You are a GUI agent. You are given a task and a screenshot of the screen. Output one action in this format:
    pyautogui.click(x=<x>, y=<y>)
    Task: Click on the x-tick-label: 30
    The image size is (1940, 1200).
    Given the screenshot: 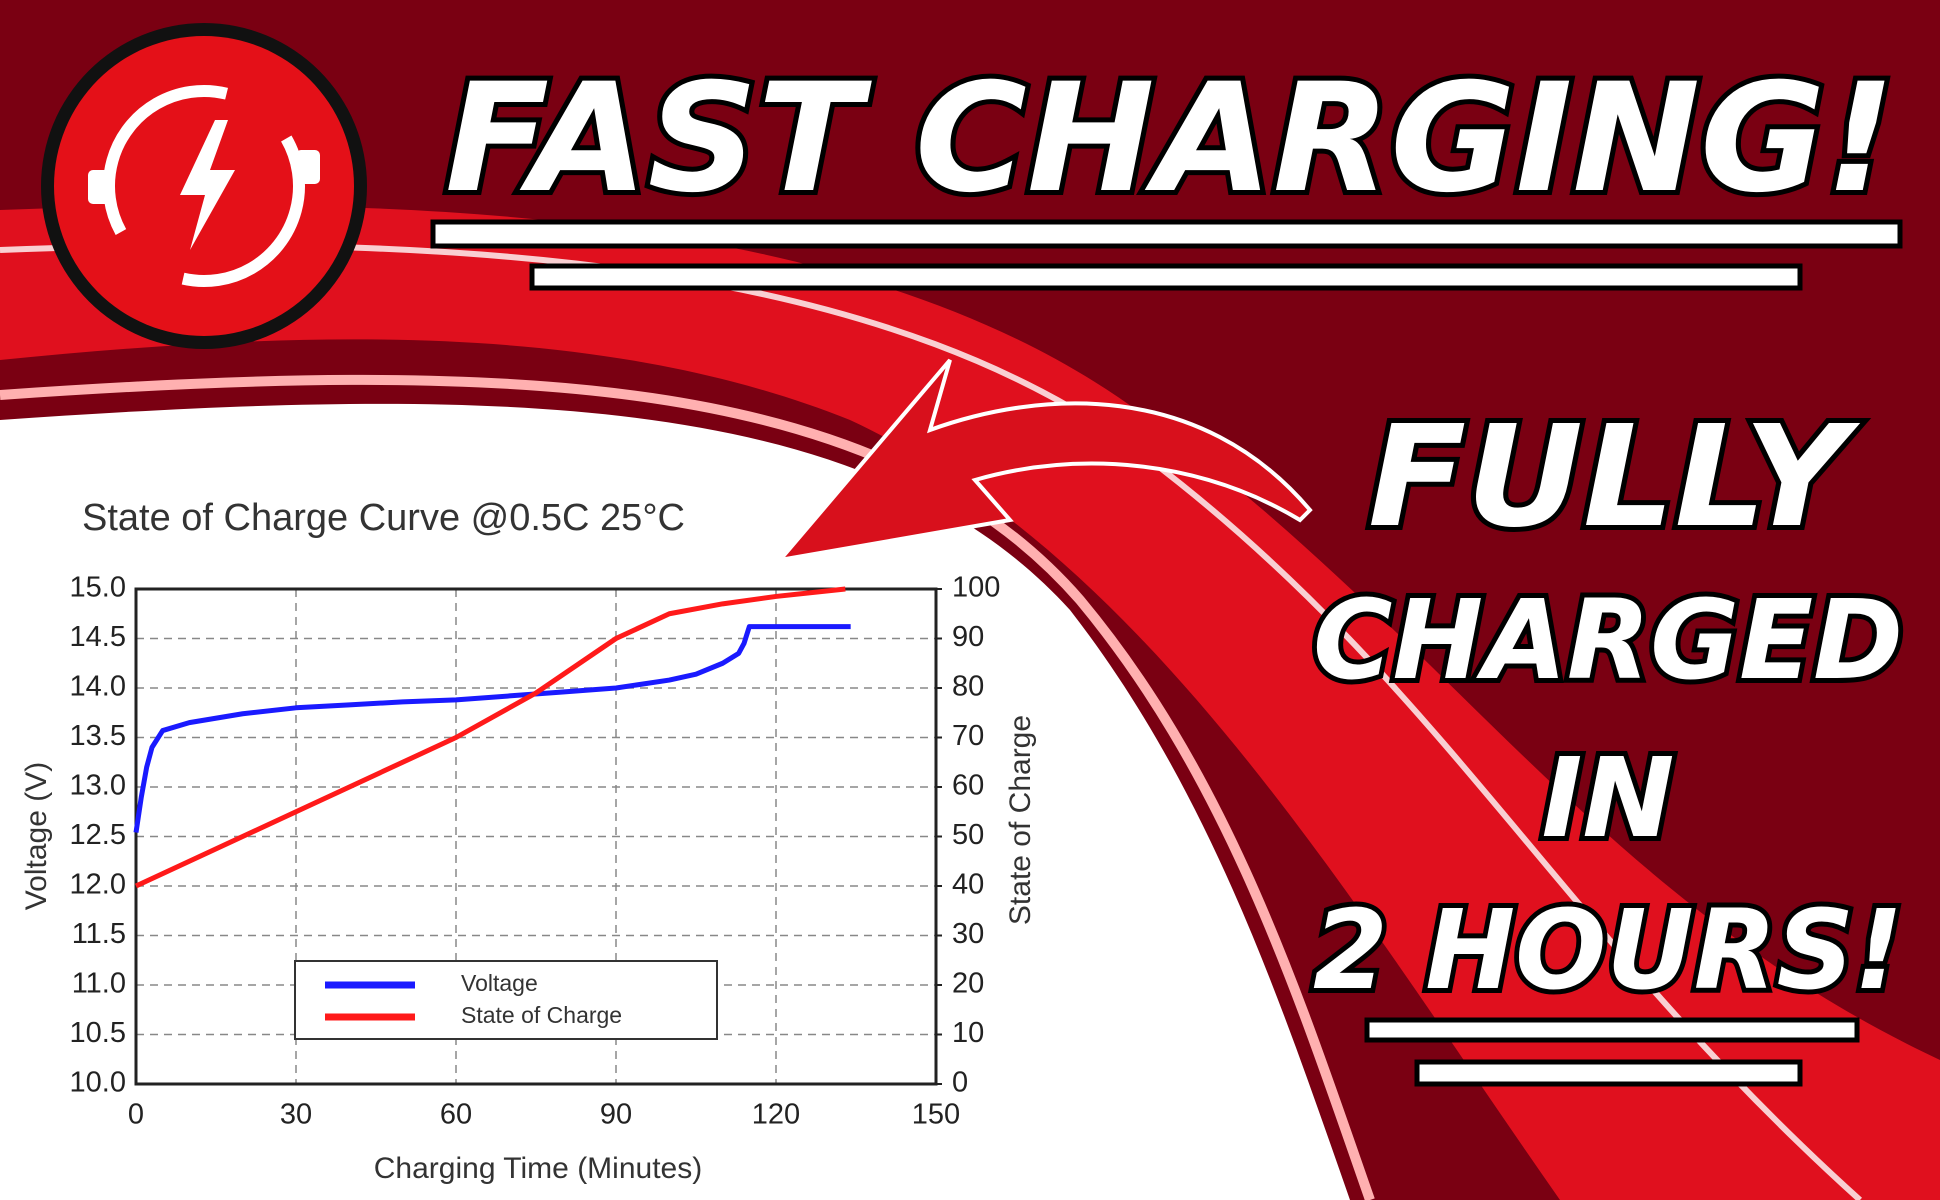 What is the action you would take?
    pyautogui.click(x=296, y=1115)
    